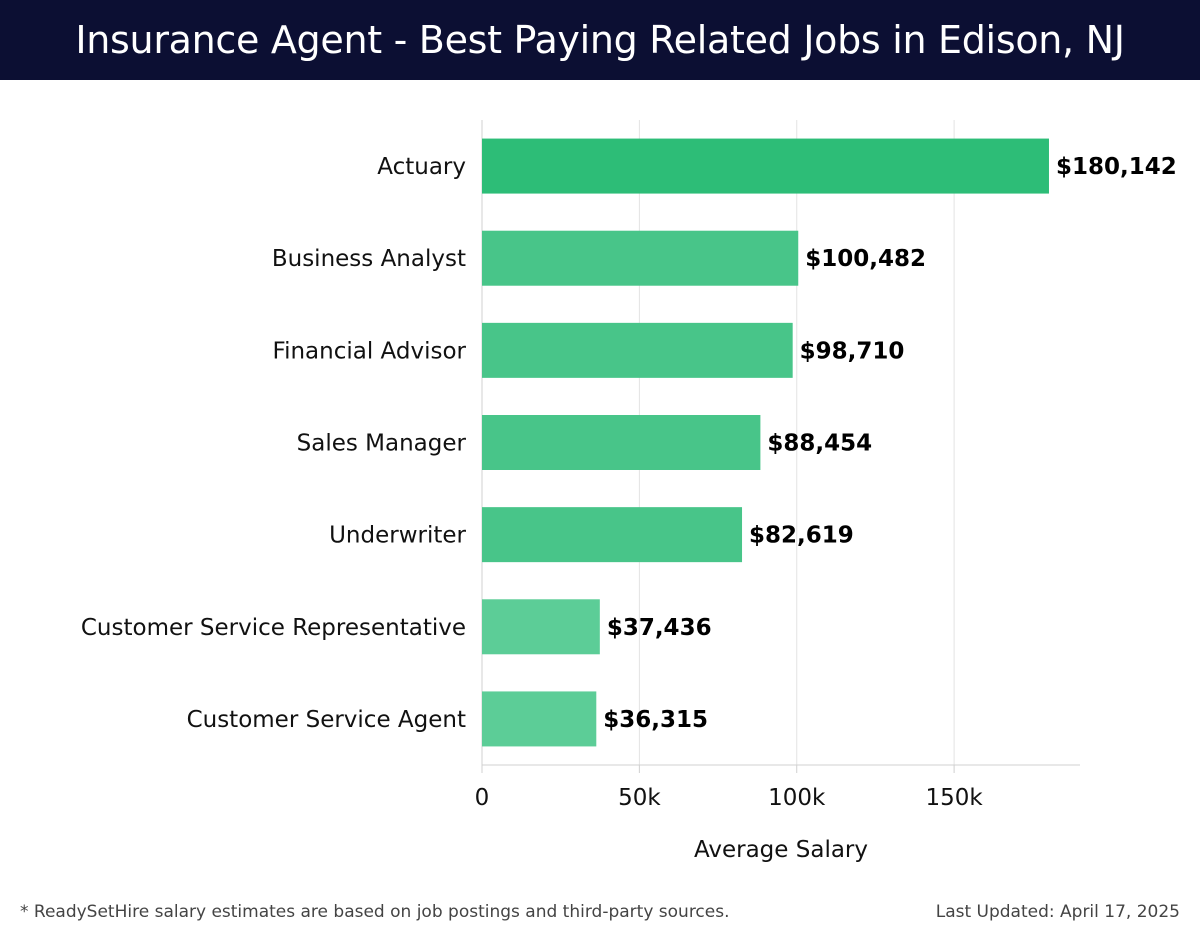 The height and width of the screenshot is (940, 1200). What do you see at coordinates (273, 628) in the screenshot?
I see `category-label: Customer Service Representative` at bounding box center [273, 628].